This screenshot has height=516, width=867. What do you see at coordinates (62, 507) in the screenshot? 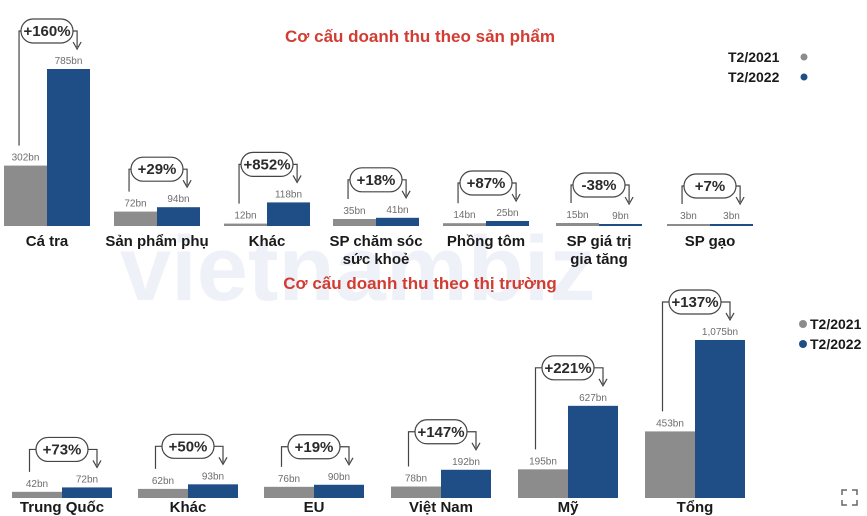
I see `category-label: Trung Quốc` at bounding box center [62, 507].